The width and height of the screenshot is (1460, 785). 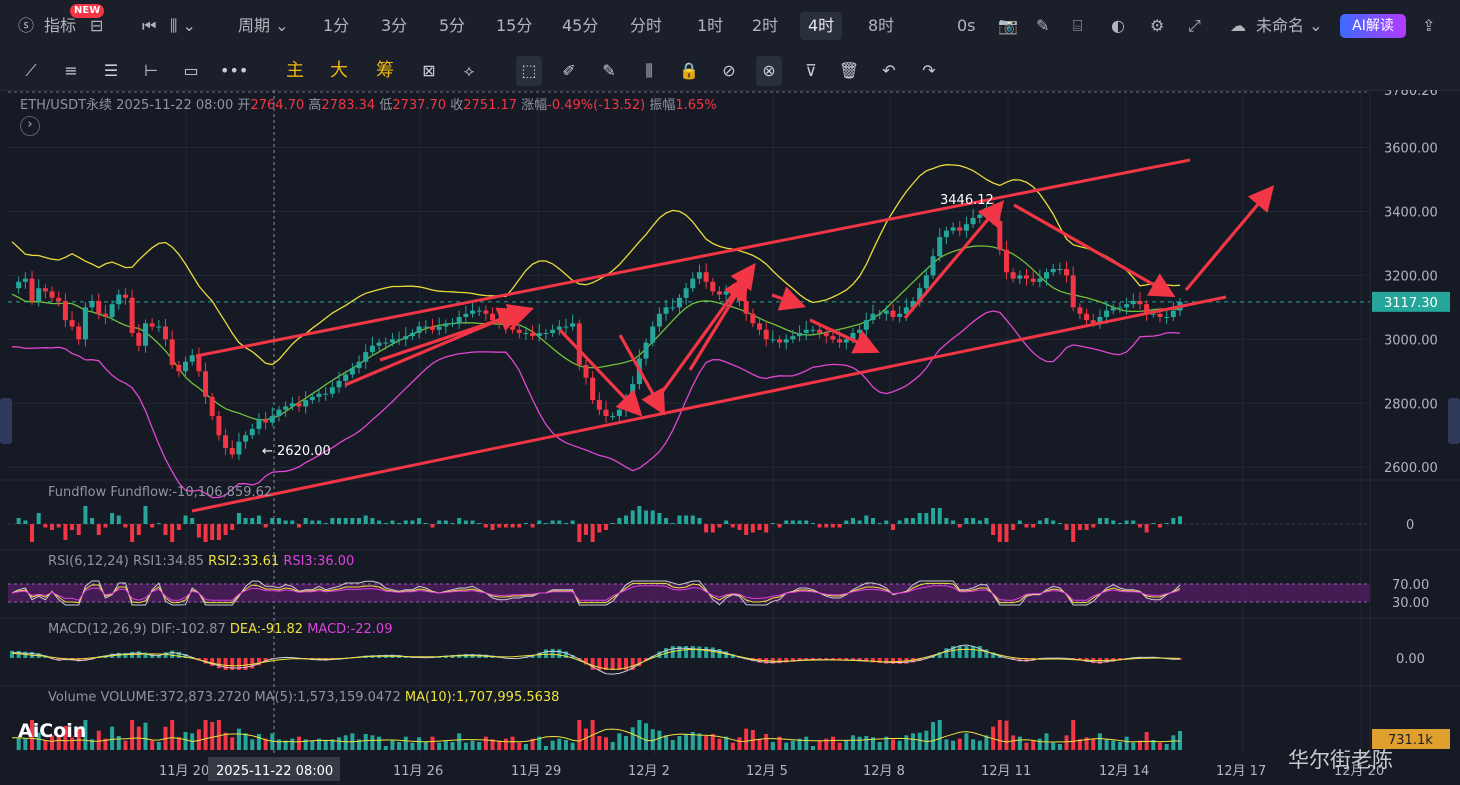 I want to click on parallel-lines-icon: ≡, so click(x=71, y=70).